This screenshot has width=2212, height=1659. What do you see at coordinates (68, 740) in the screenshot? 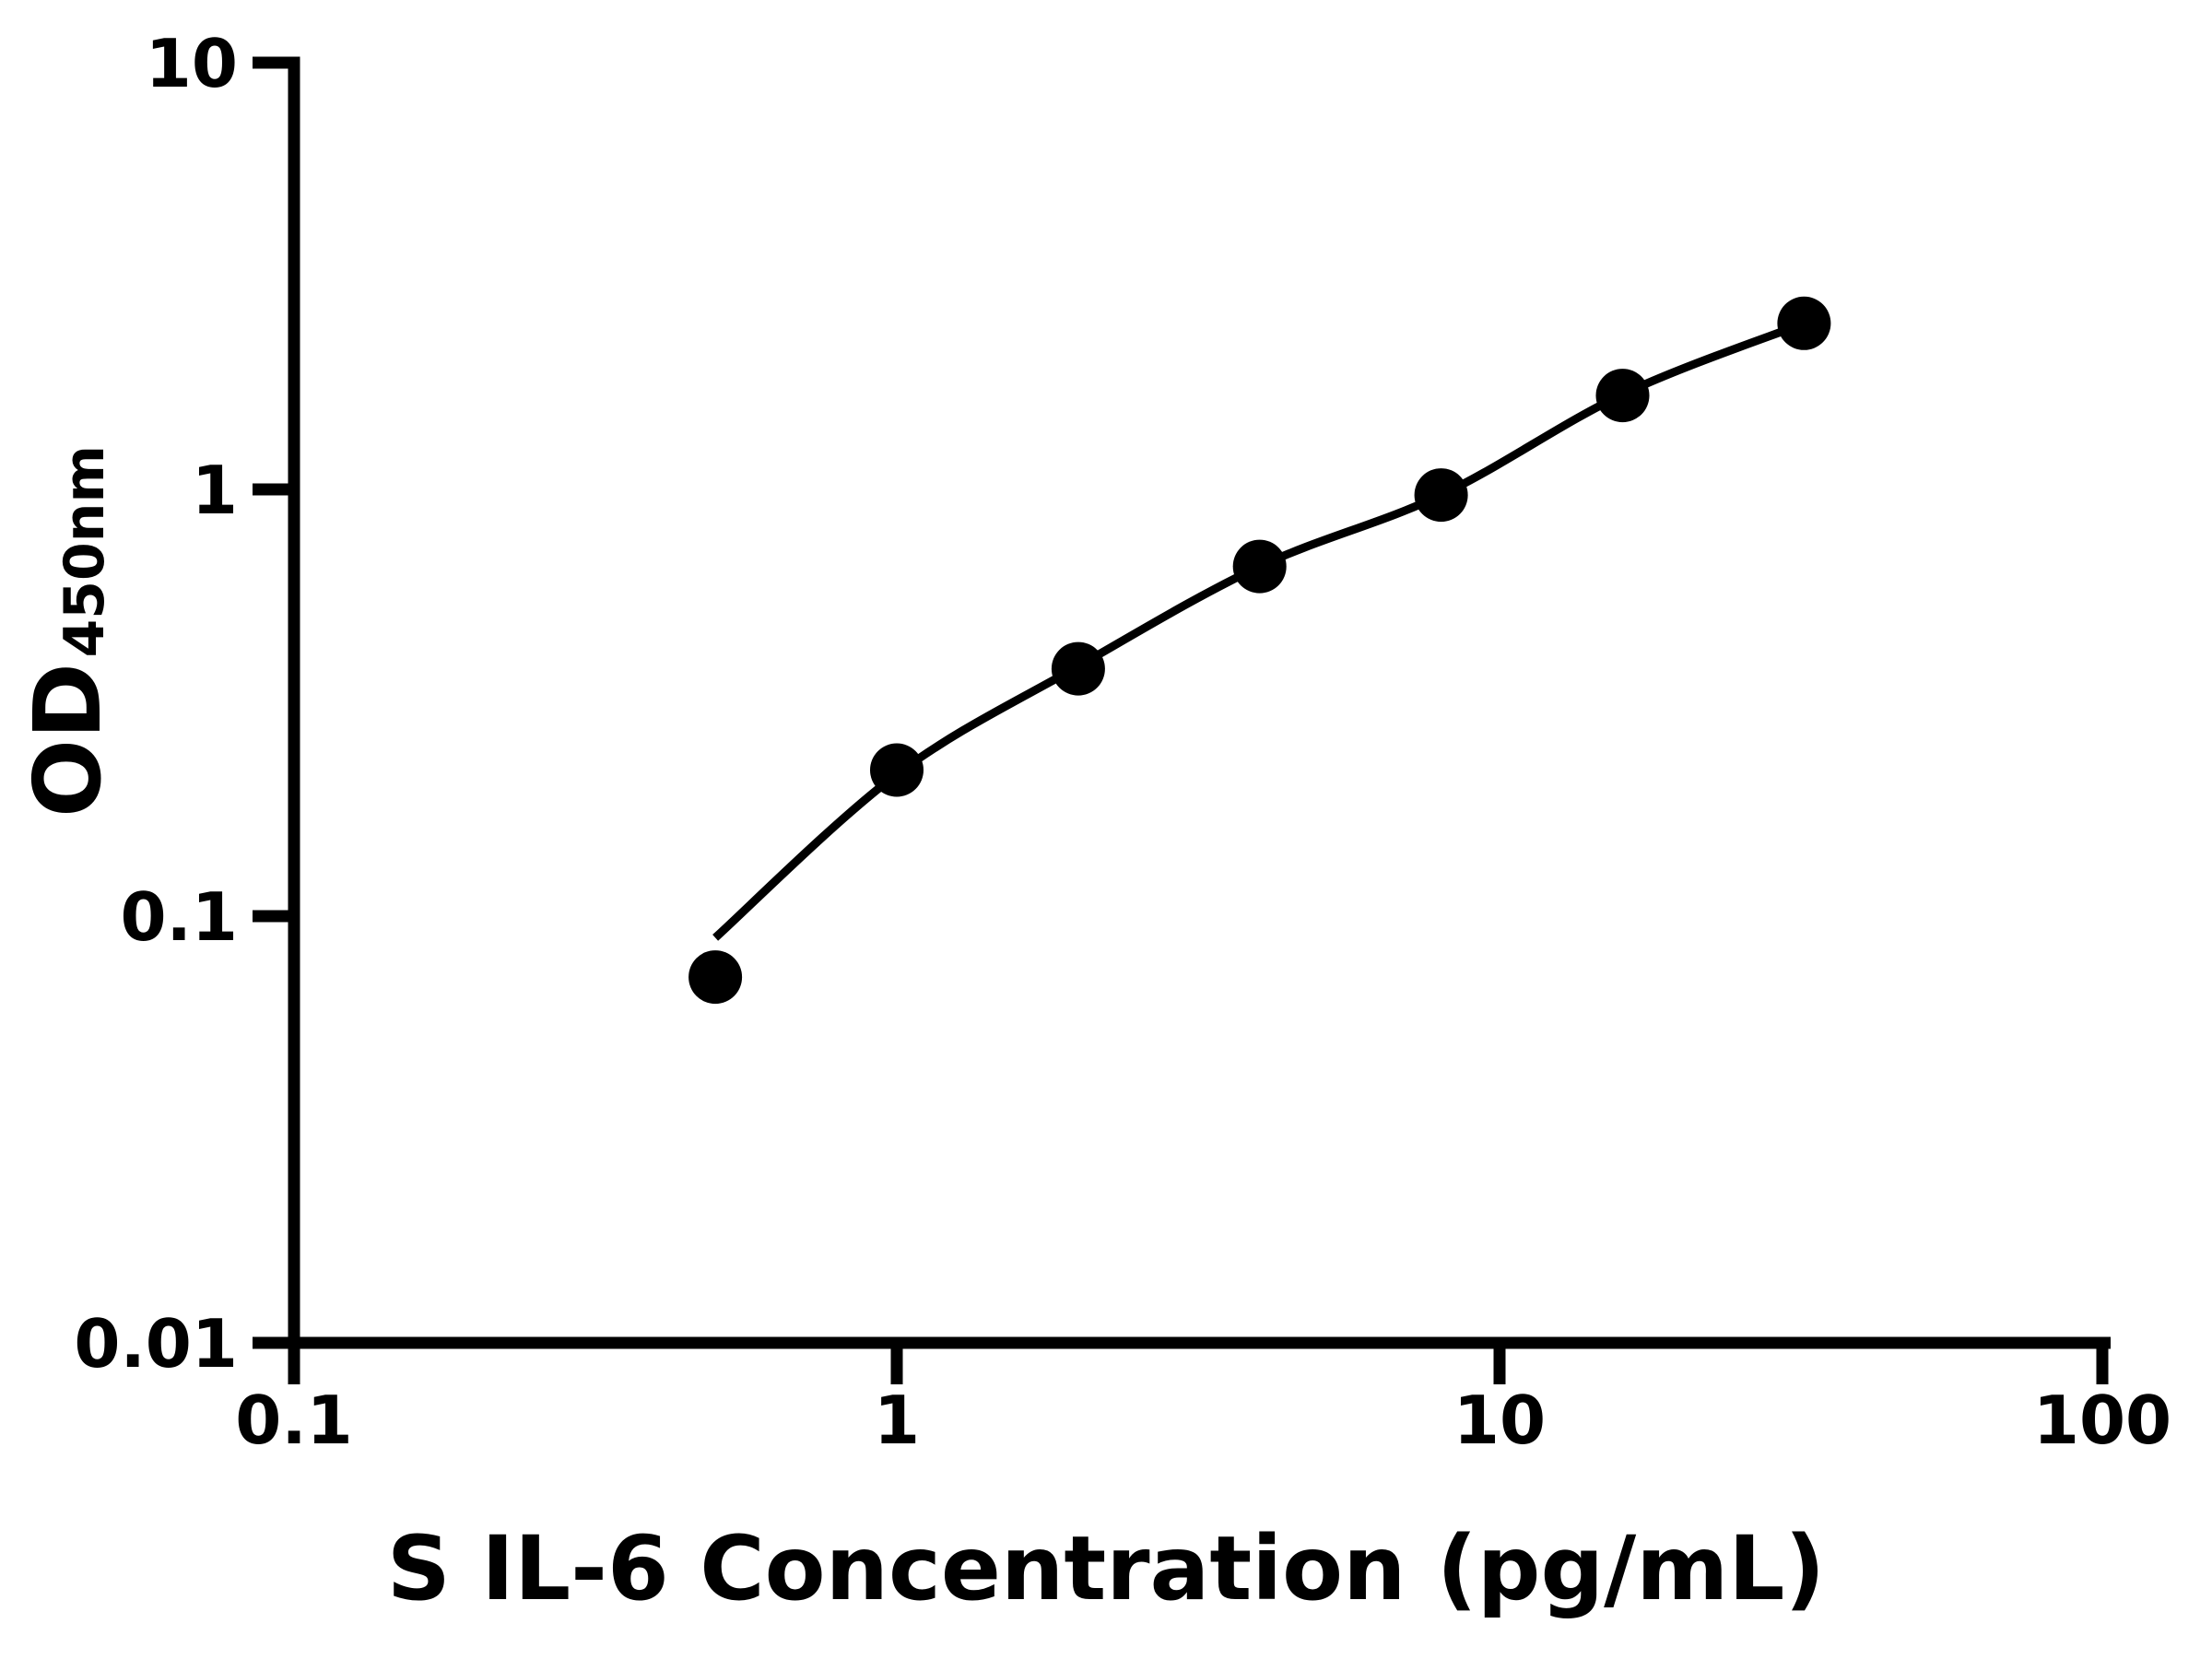
I see `y-axis-title-main: OD` at bounding box center [68, 740].